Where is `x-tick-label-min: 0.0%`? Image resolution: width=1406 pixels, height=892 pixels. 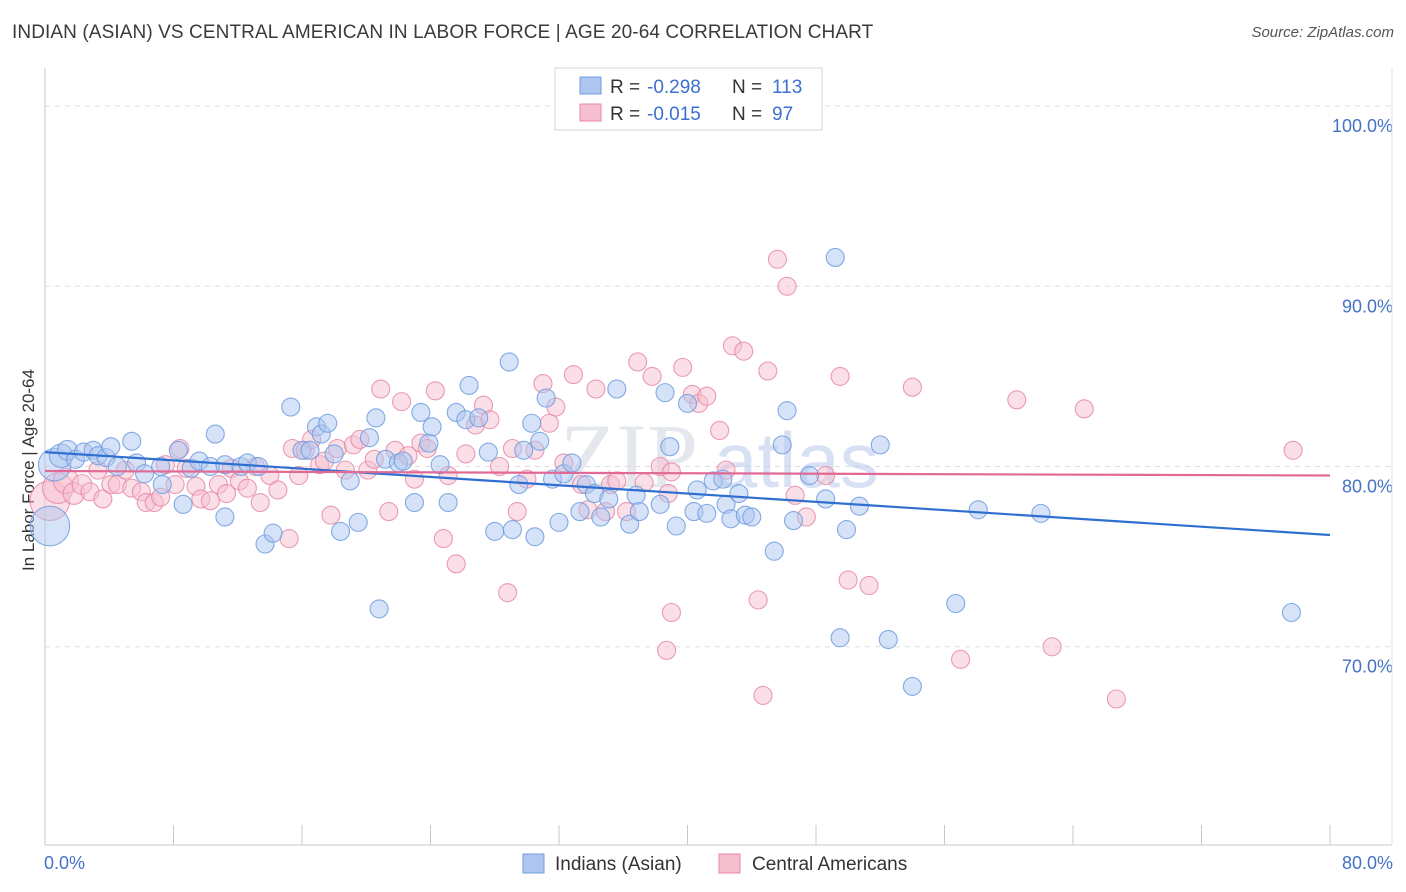
x-tick-label-min: 0.0% is located at coordinates (64, 863).